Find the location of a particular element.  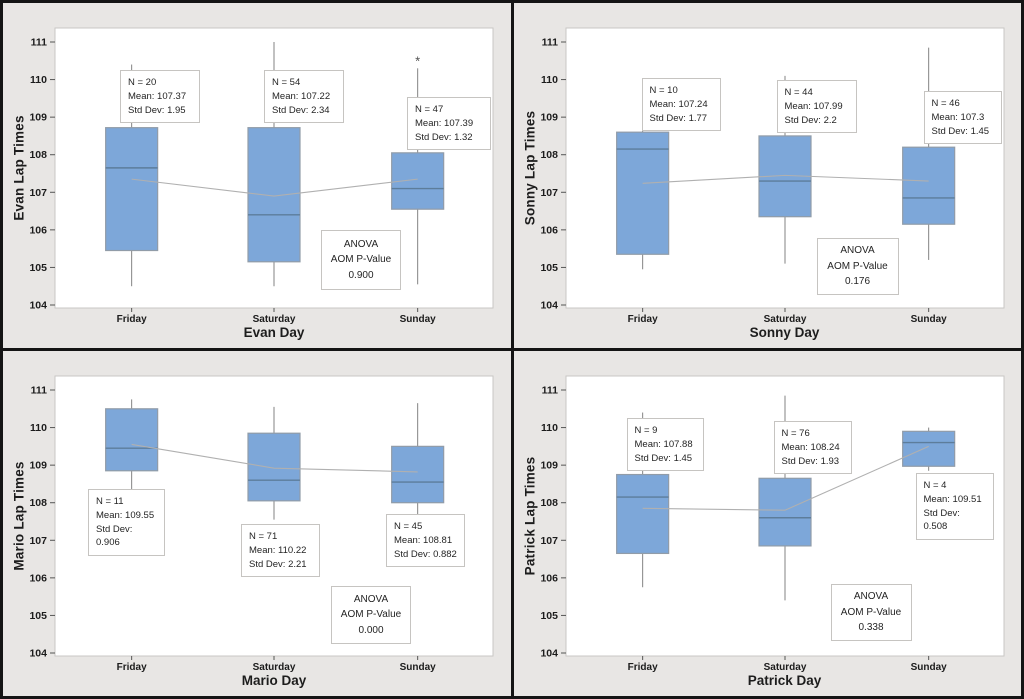

anova-label-line: 0.900 is located at coordinates (361, 275).